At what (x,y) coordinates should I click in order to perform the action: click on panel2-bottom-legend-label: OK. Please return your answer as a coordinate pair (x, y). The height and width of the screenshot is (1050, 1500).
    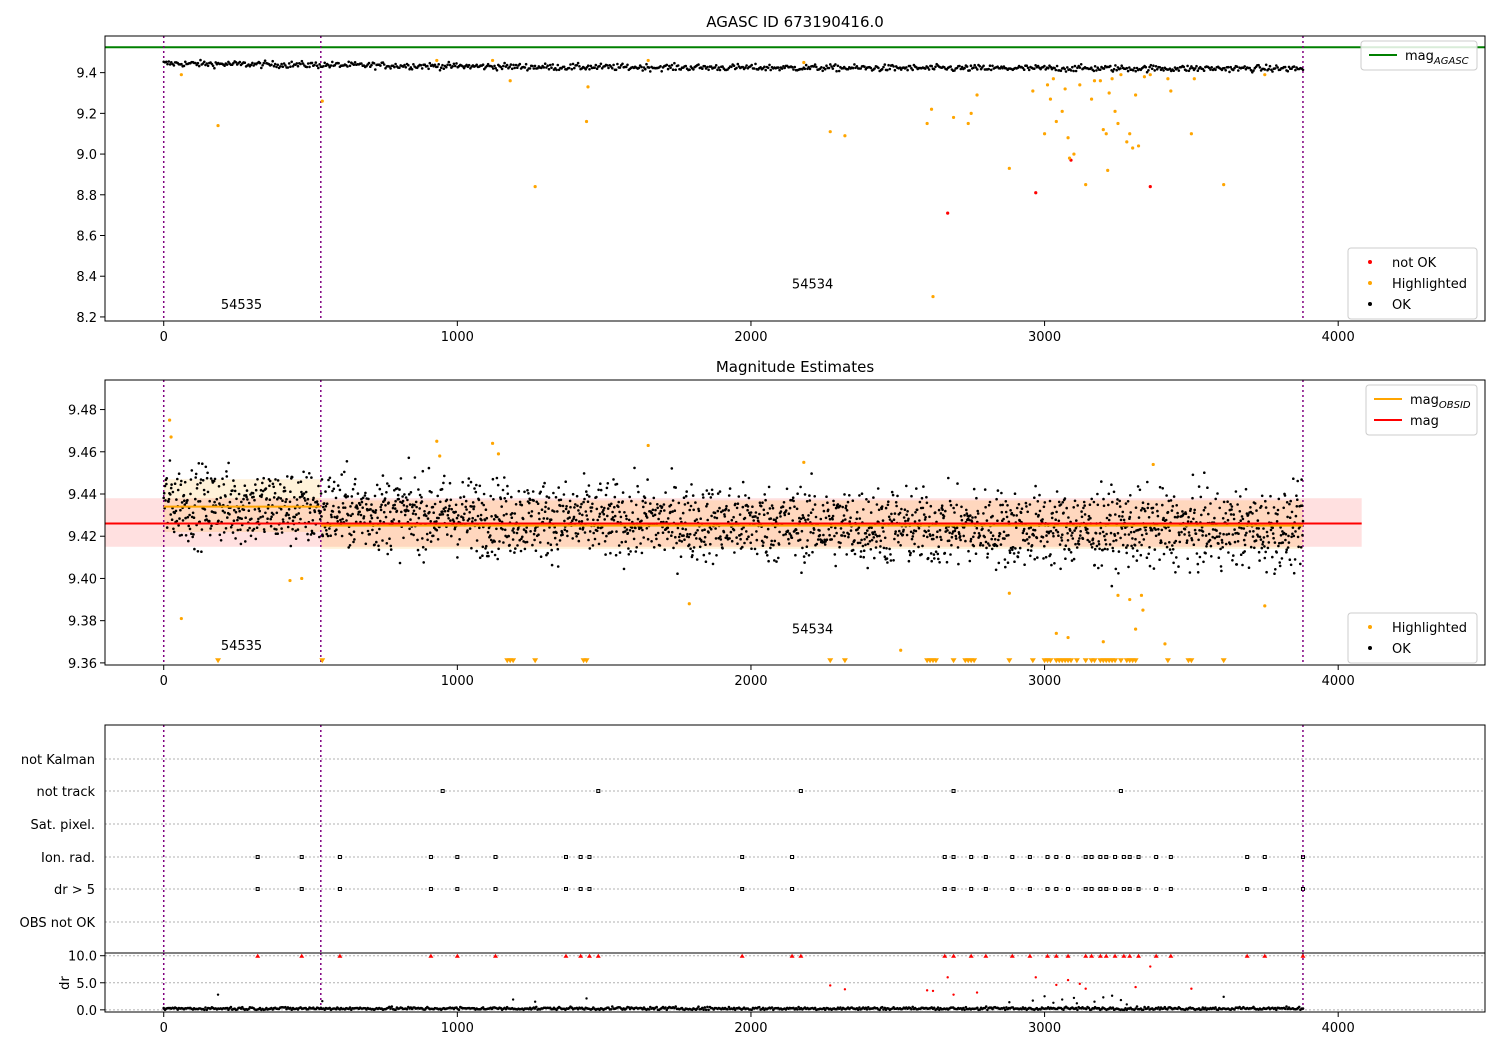
    Looking at the image, I should click on (1401, 649).